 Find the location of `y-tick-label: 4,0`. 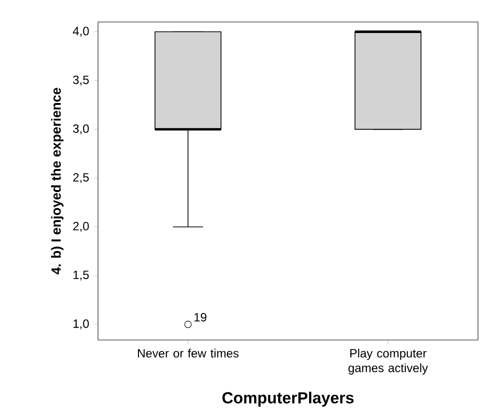

y-tick-label: 4,0 is located at coordinates (80, 31).